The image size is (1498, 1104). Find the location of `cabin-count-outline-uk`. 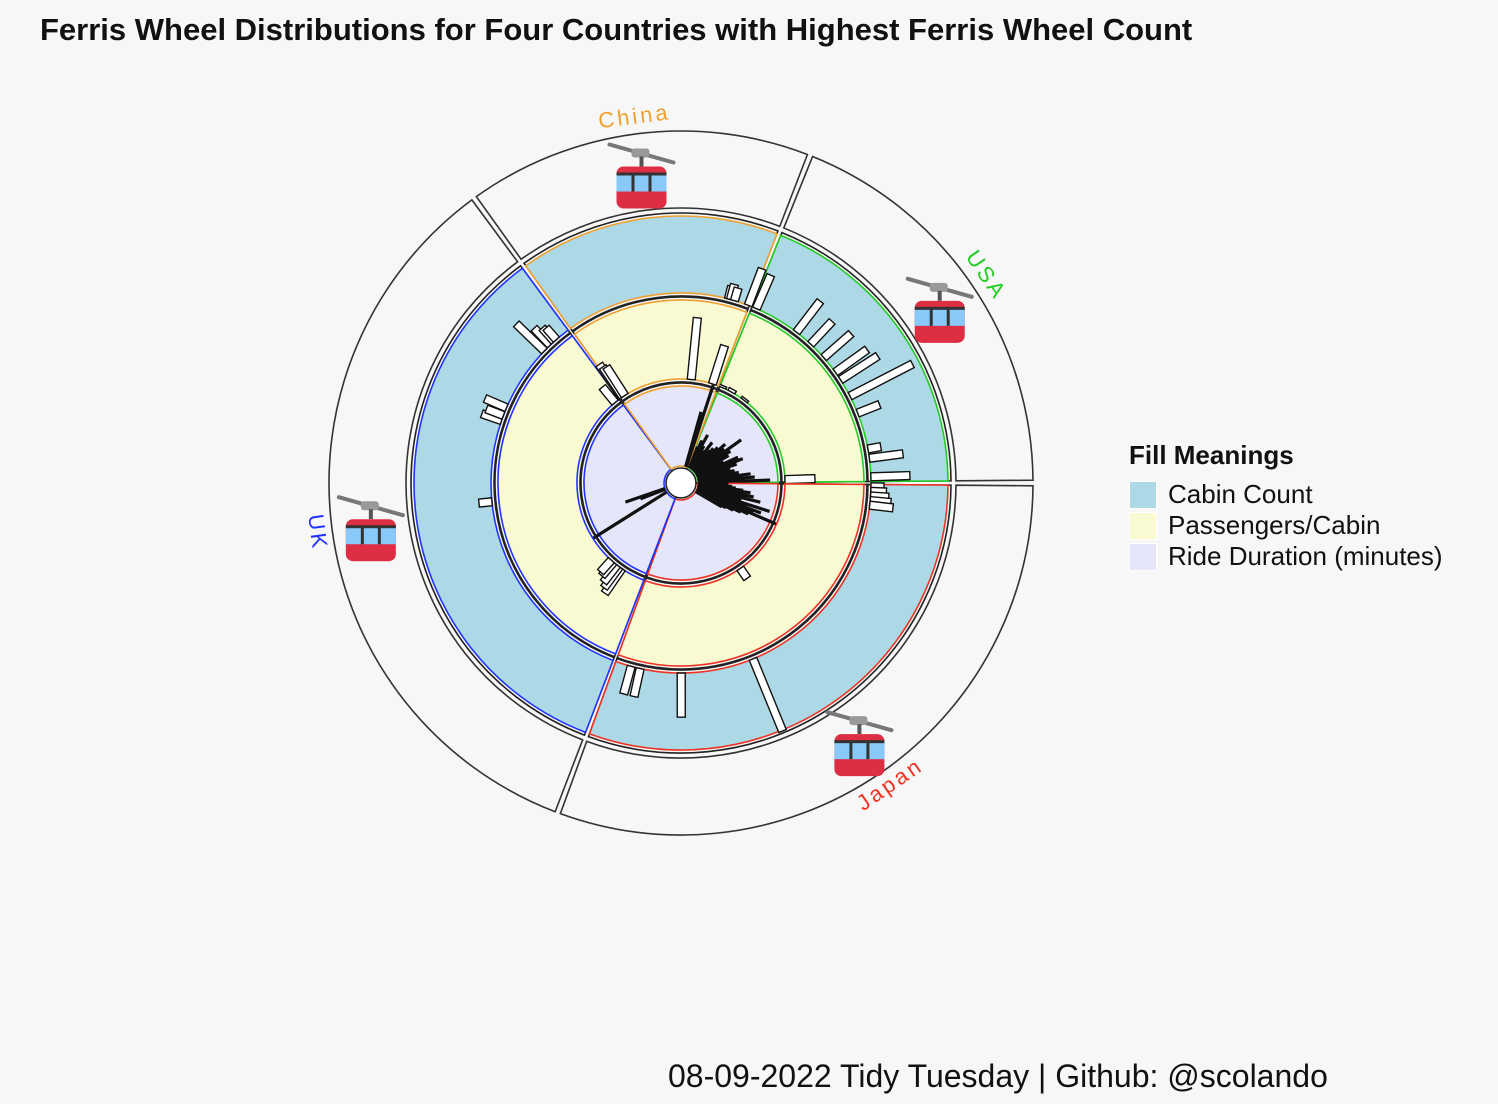

cabin-count-outline-uk is located at coordinates (513, 500).